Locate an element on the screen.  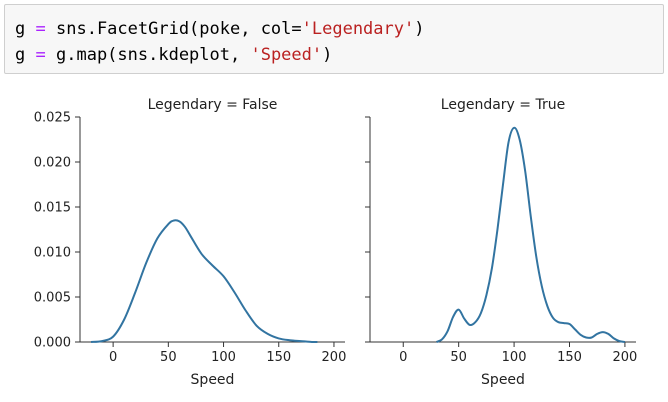
y-tick-label: 0.020 is located at coordinates (52, 163).